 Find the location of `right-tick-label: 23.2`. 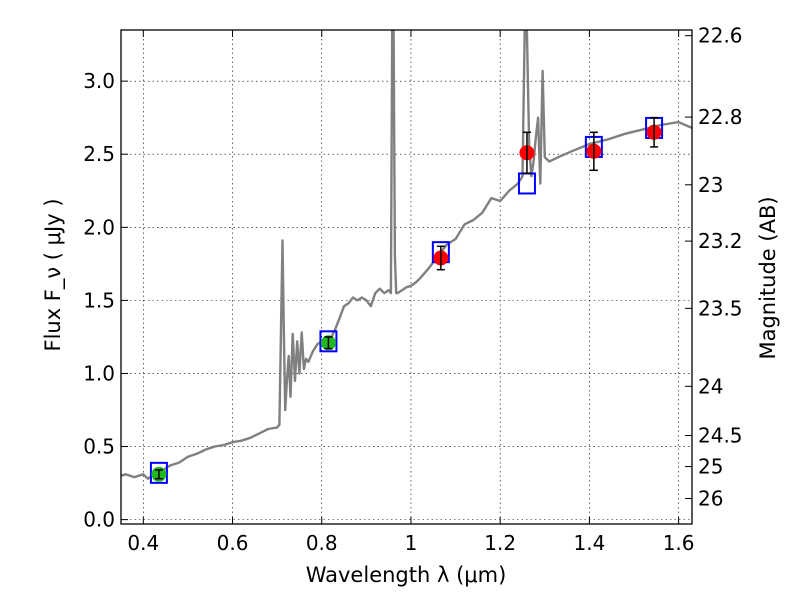

right-tick-label: 23.2 is located at coordinates (720, 241).